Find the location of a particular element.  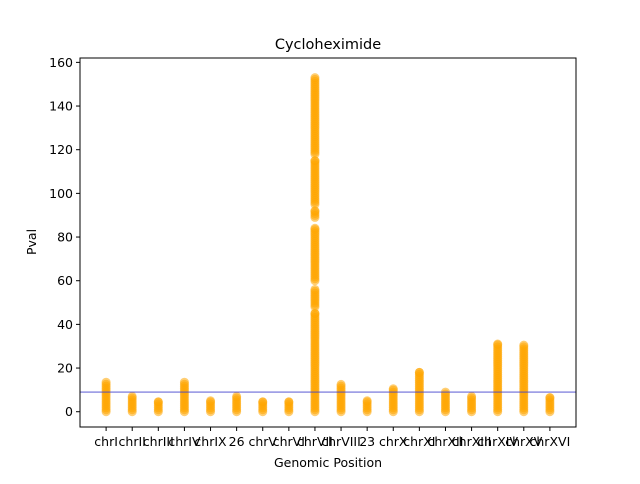

x-tick-label: chrVI is located at coordinates (289, 441).